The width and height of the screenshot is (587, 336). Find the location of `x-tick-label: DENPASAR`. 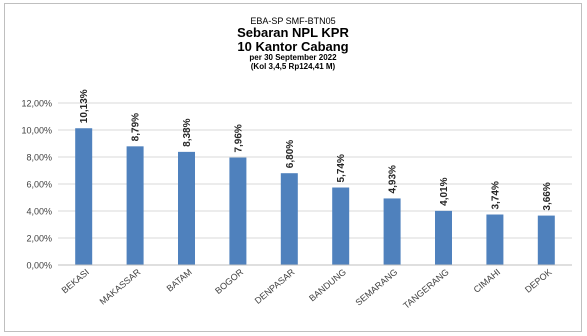

x-tick-label: DENPASAR is located at coordinates (275, 286).